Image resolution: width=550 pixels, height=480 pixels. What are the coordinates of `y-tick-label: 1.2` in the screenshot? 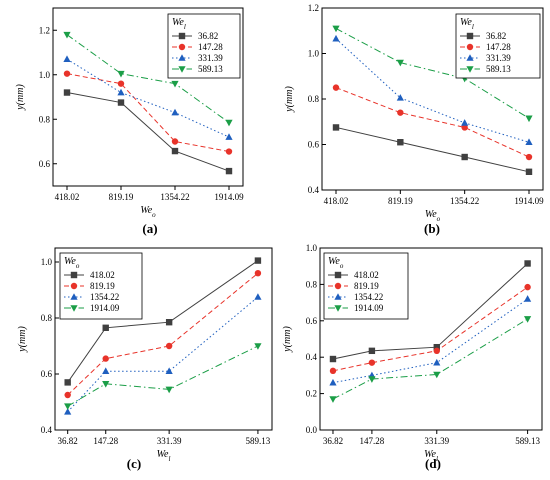 It's located at (313, 8).